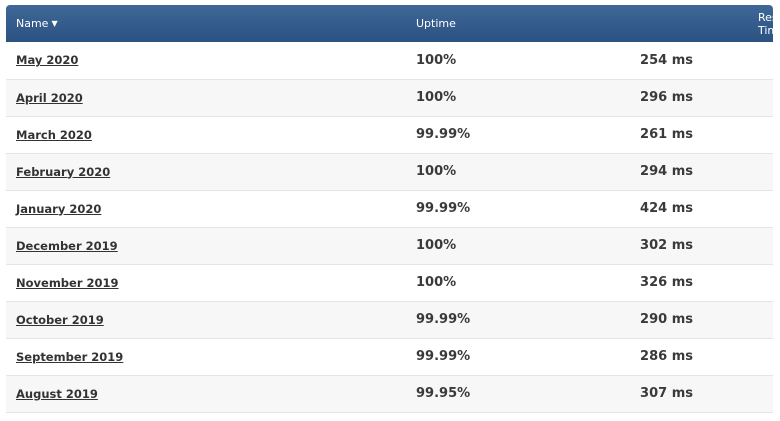  I want to click on month-link: August 2019, so click(57, 393).